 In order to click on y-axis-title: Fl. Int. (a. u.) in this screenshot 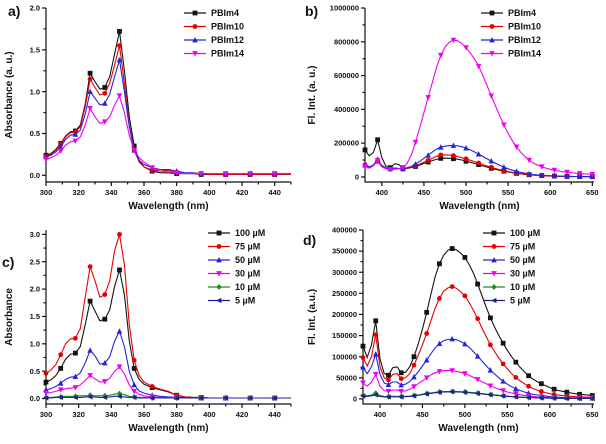, I will do `click(312, 95)`.